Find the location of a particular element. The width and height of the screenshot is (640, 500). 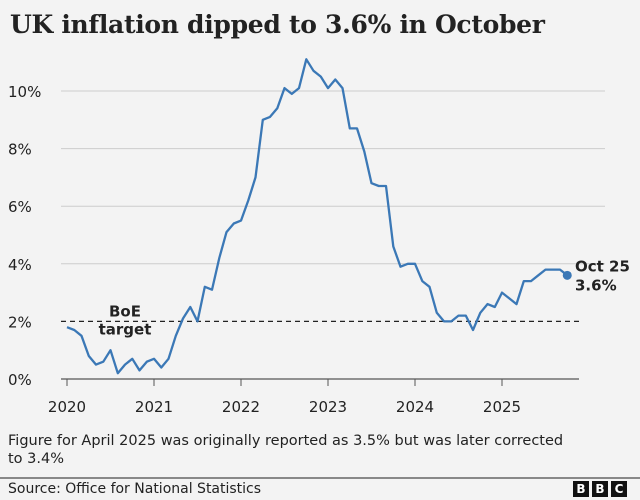

x-tick-label: 2020 is located at coordinates (67, 407).